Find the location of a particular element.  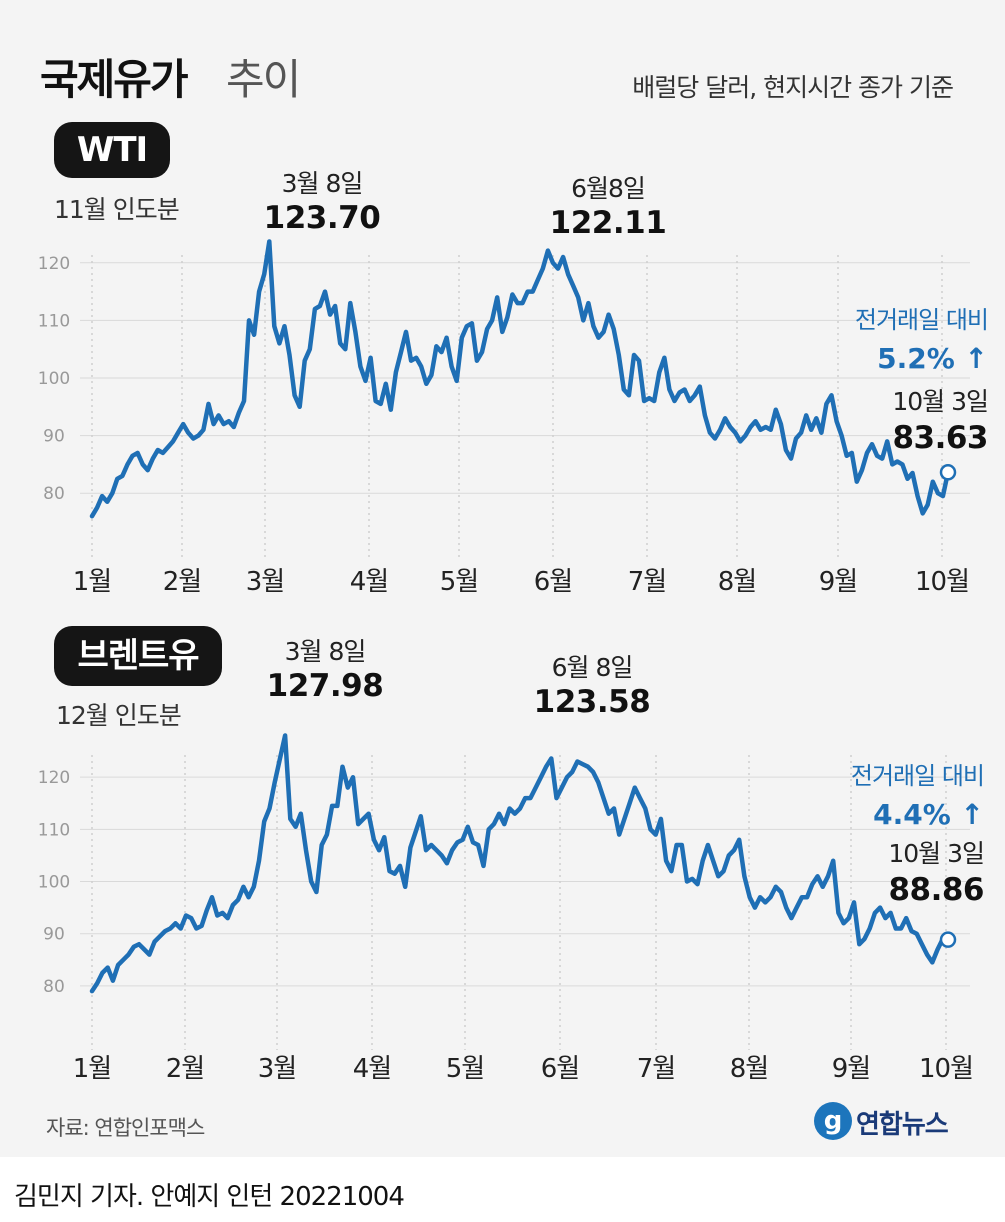

brent-x-tick-label: 6월 is located at coordinates (560, 1069).